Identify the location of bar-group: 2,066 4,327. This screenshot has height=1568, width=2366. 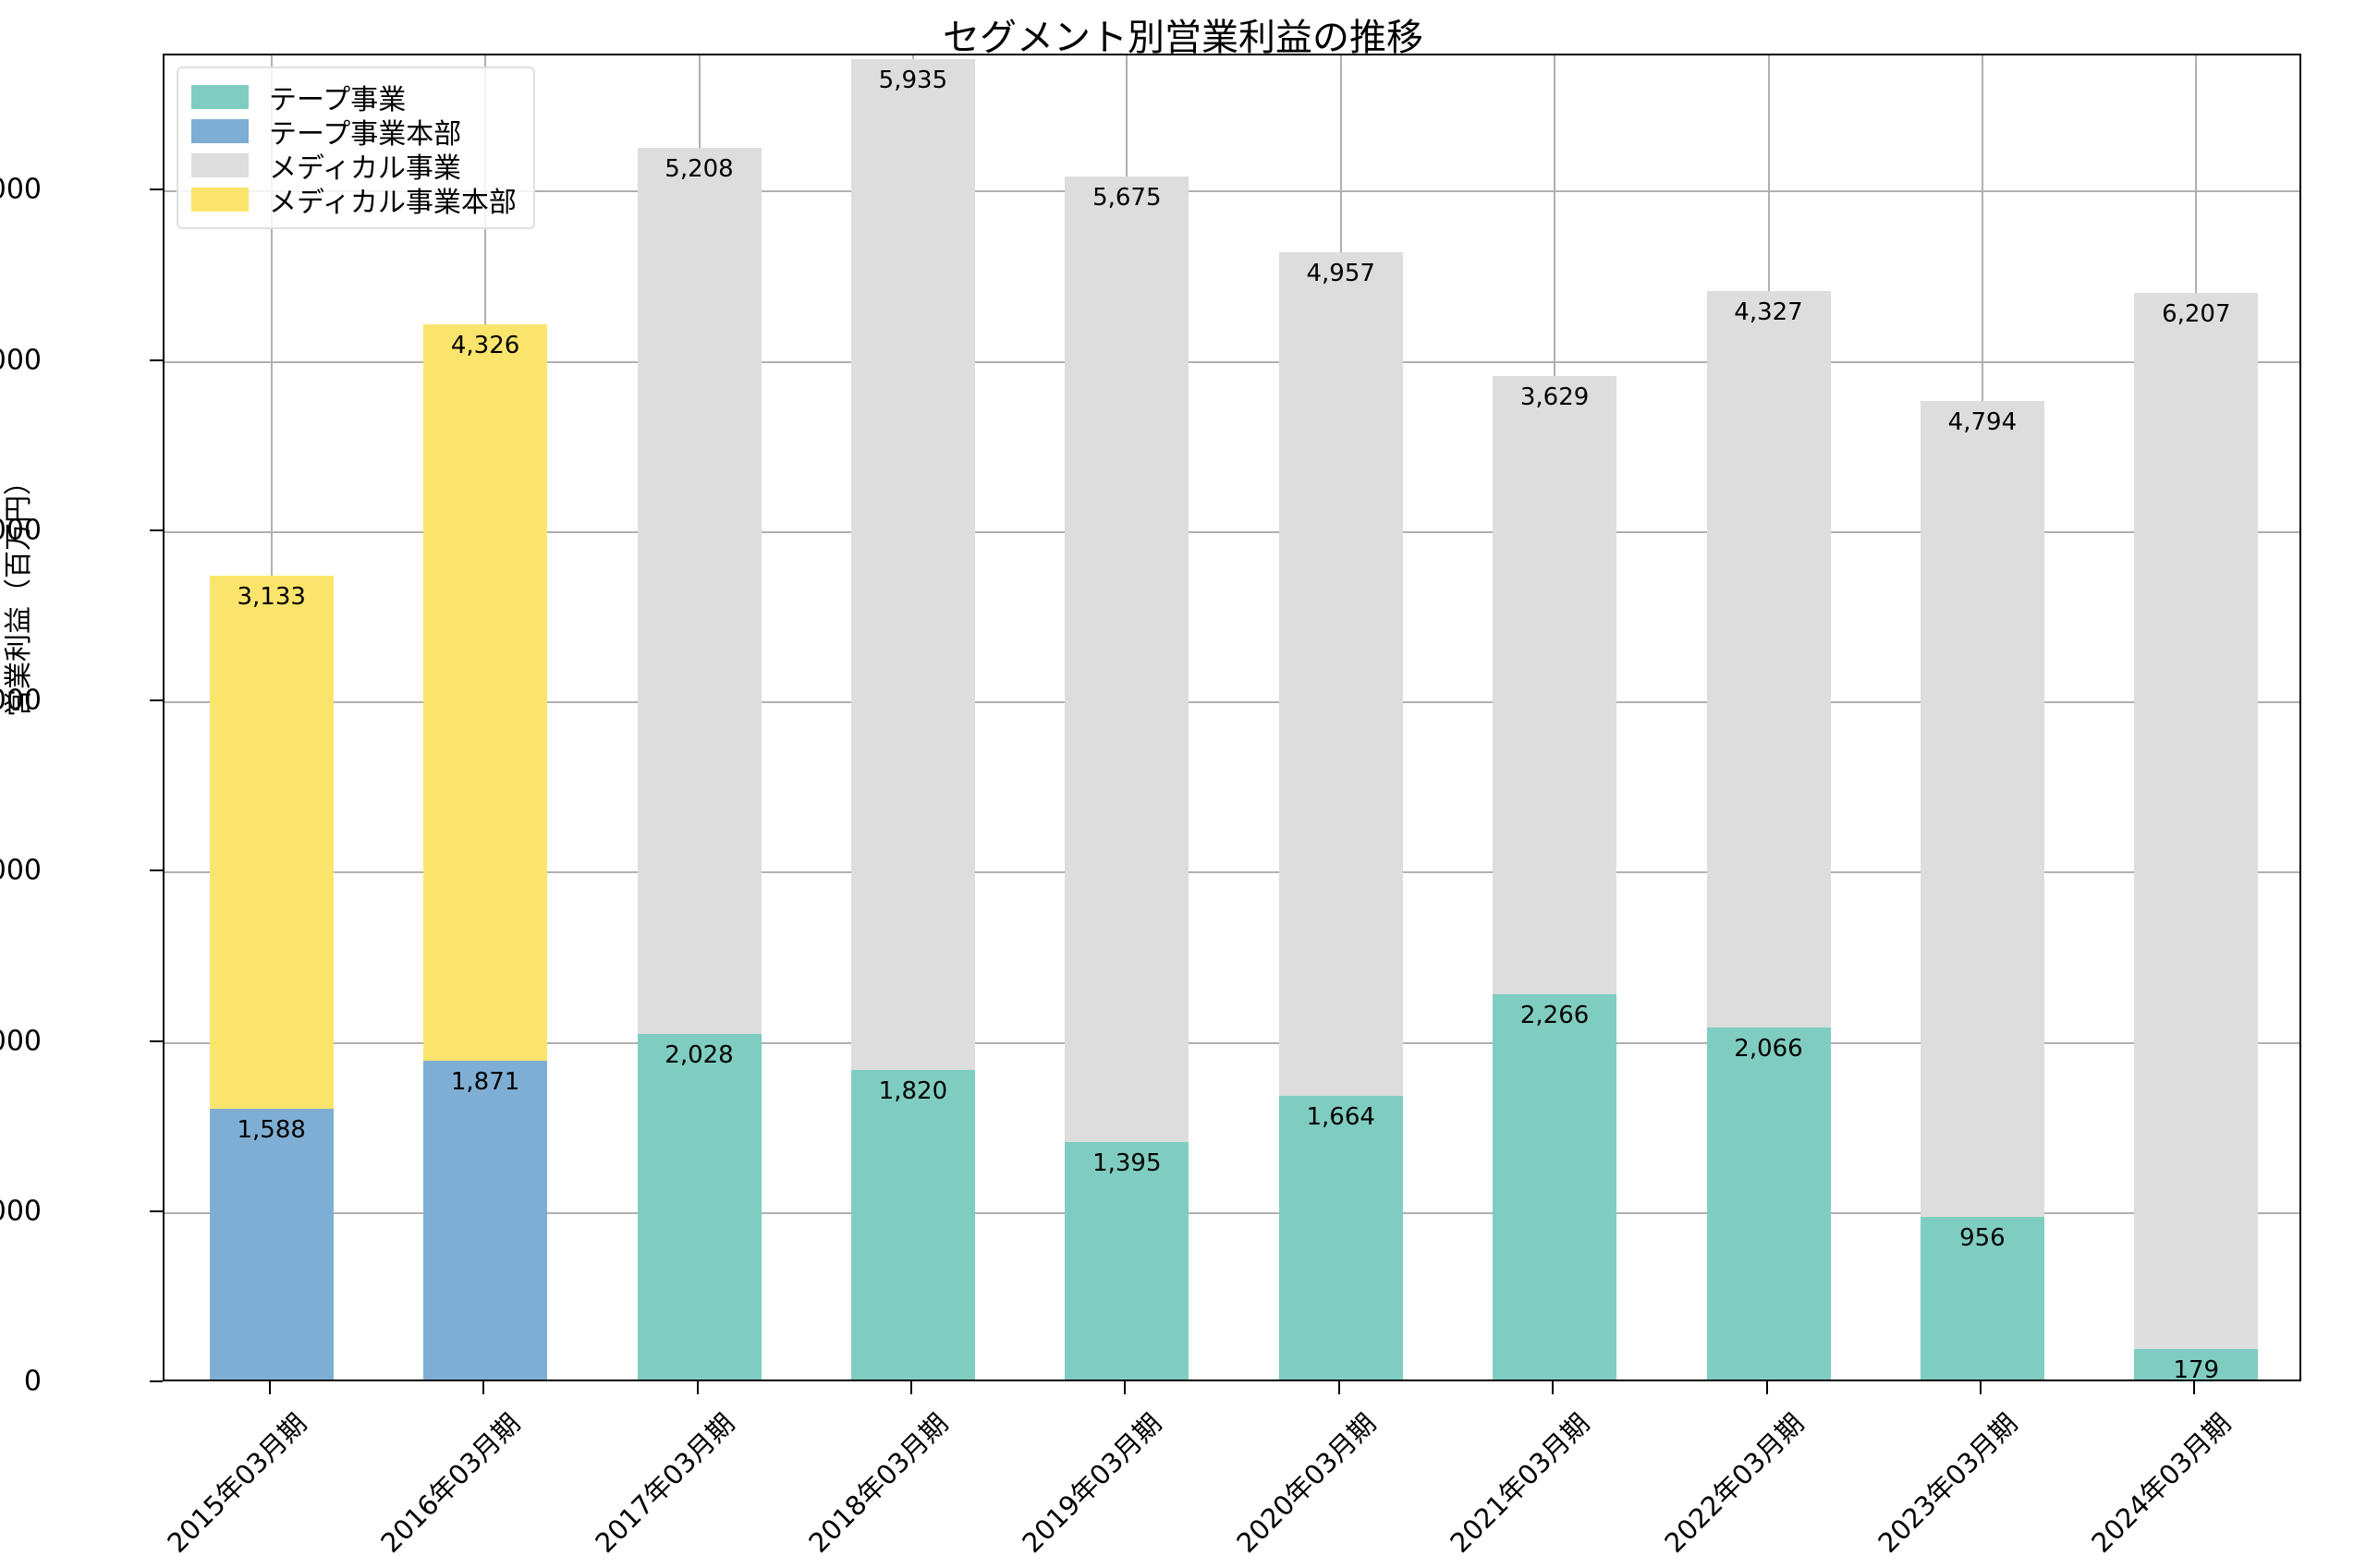
(1768, 717).